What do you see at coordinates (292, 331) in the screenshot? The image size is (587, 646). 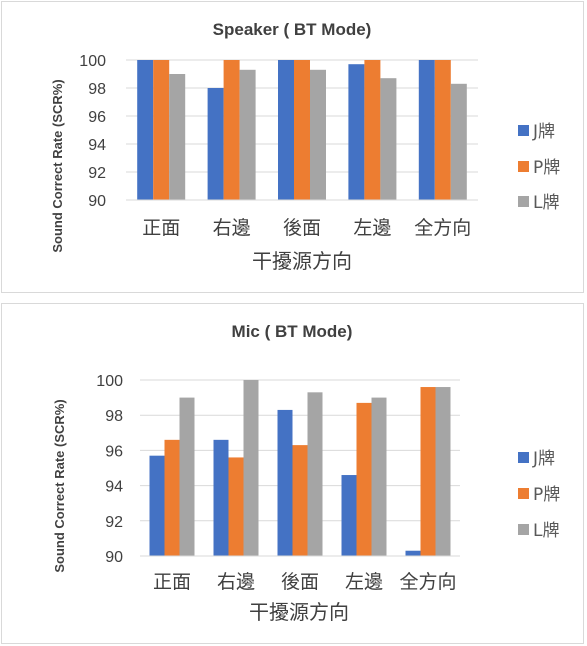 I see `chart-title: Mic ( BT Mode)` at bounding box center [292, 331].